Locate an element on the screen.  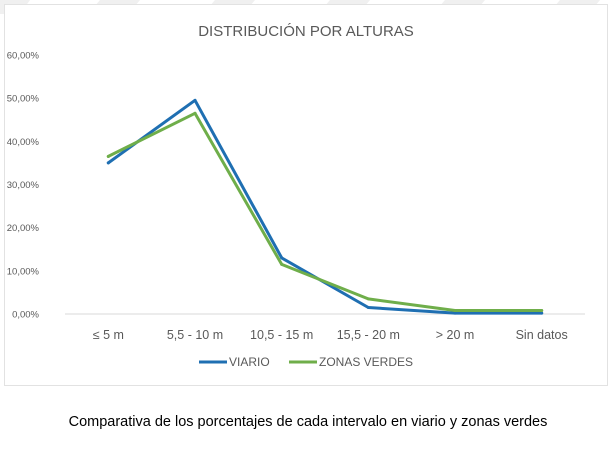
legend-label: ZONAS VERDES is located at coordinates (366, 362).